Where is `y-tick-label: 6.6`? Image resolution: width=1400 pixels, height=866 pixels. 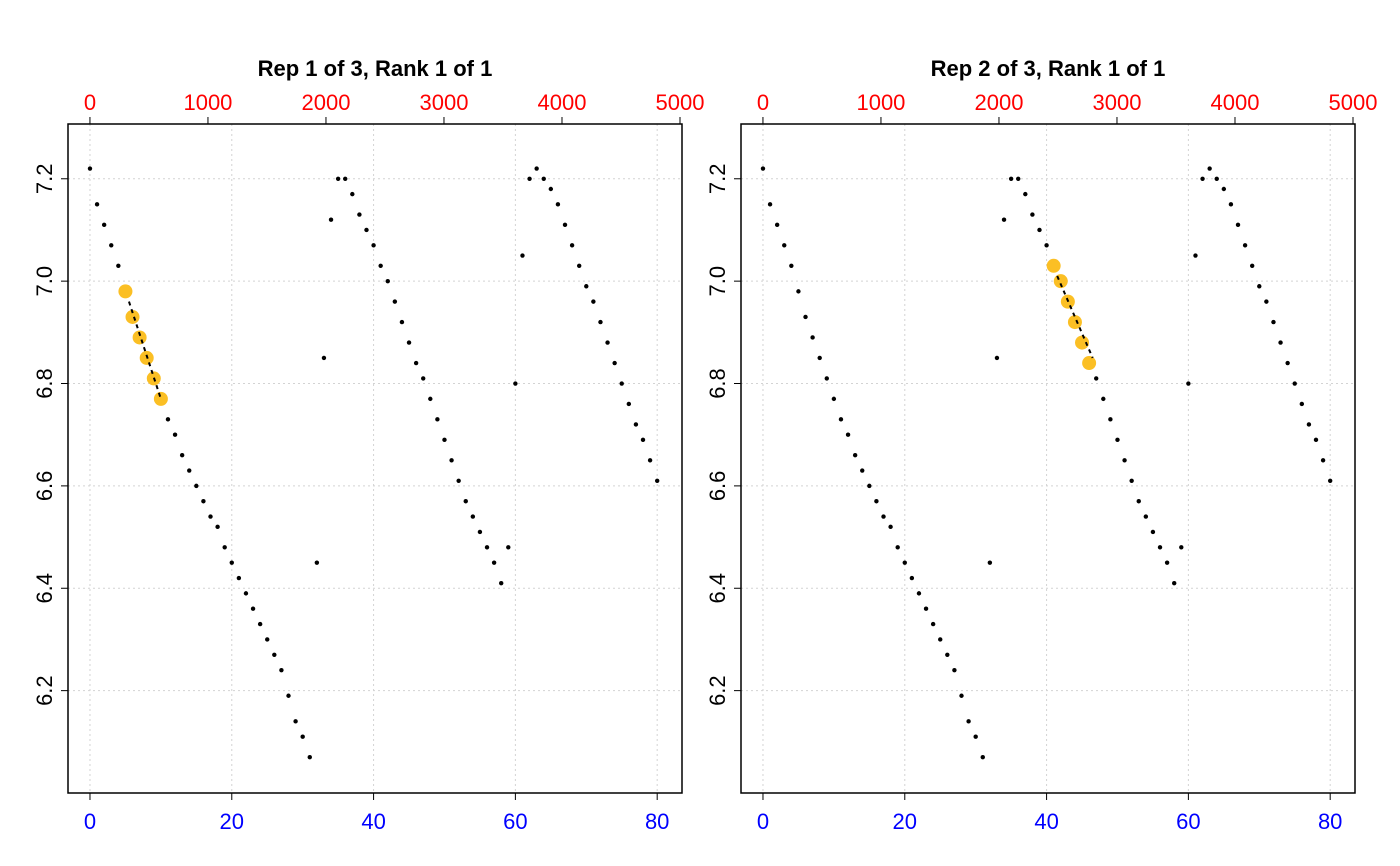
y-tick-label: 6.6 is located at coordinates (717, 486).